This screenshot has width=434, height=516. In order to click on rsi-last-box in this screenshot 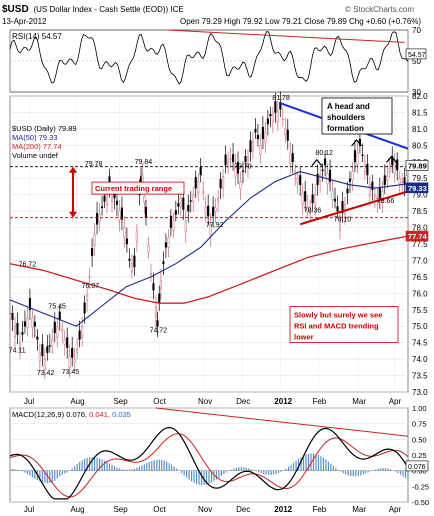, I will do `click(416, 54)`.